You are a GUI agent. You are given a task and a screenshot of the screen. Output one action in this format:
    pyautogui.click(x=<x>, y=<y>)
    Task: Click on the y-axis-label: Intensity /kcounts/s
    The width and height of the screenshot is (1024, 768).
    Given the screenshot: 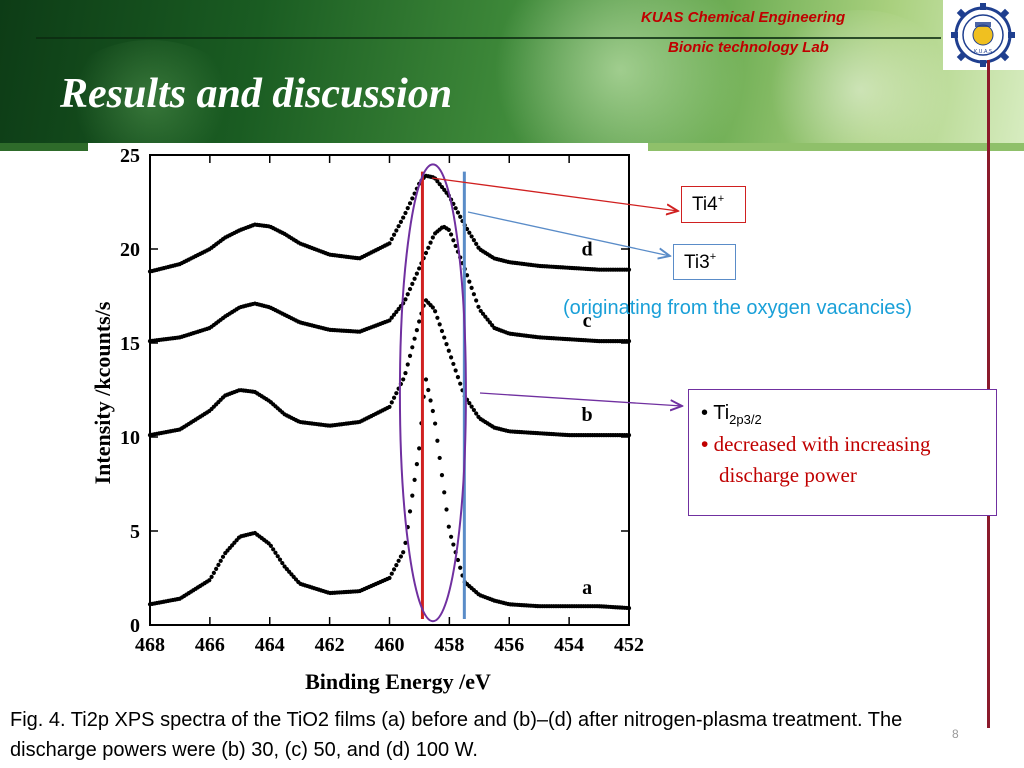 What is the action you would take?
    pyautogui.click(x=102, y=392)
    